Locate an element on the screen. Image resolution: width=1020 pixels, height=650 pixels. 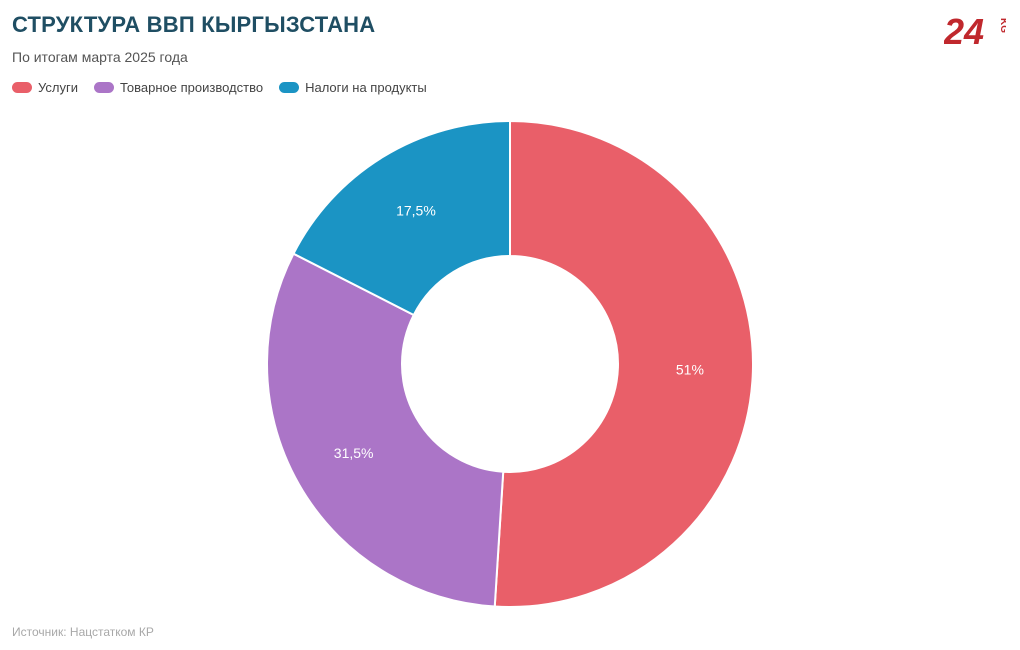
legend-label-services: Услуги is located at coordinates (58, 87).